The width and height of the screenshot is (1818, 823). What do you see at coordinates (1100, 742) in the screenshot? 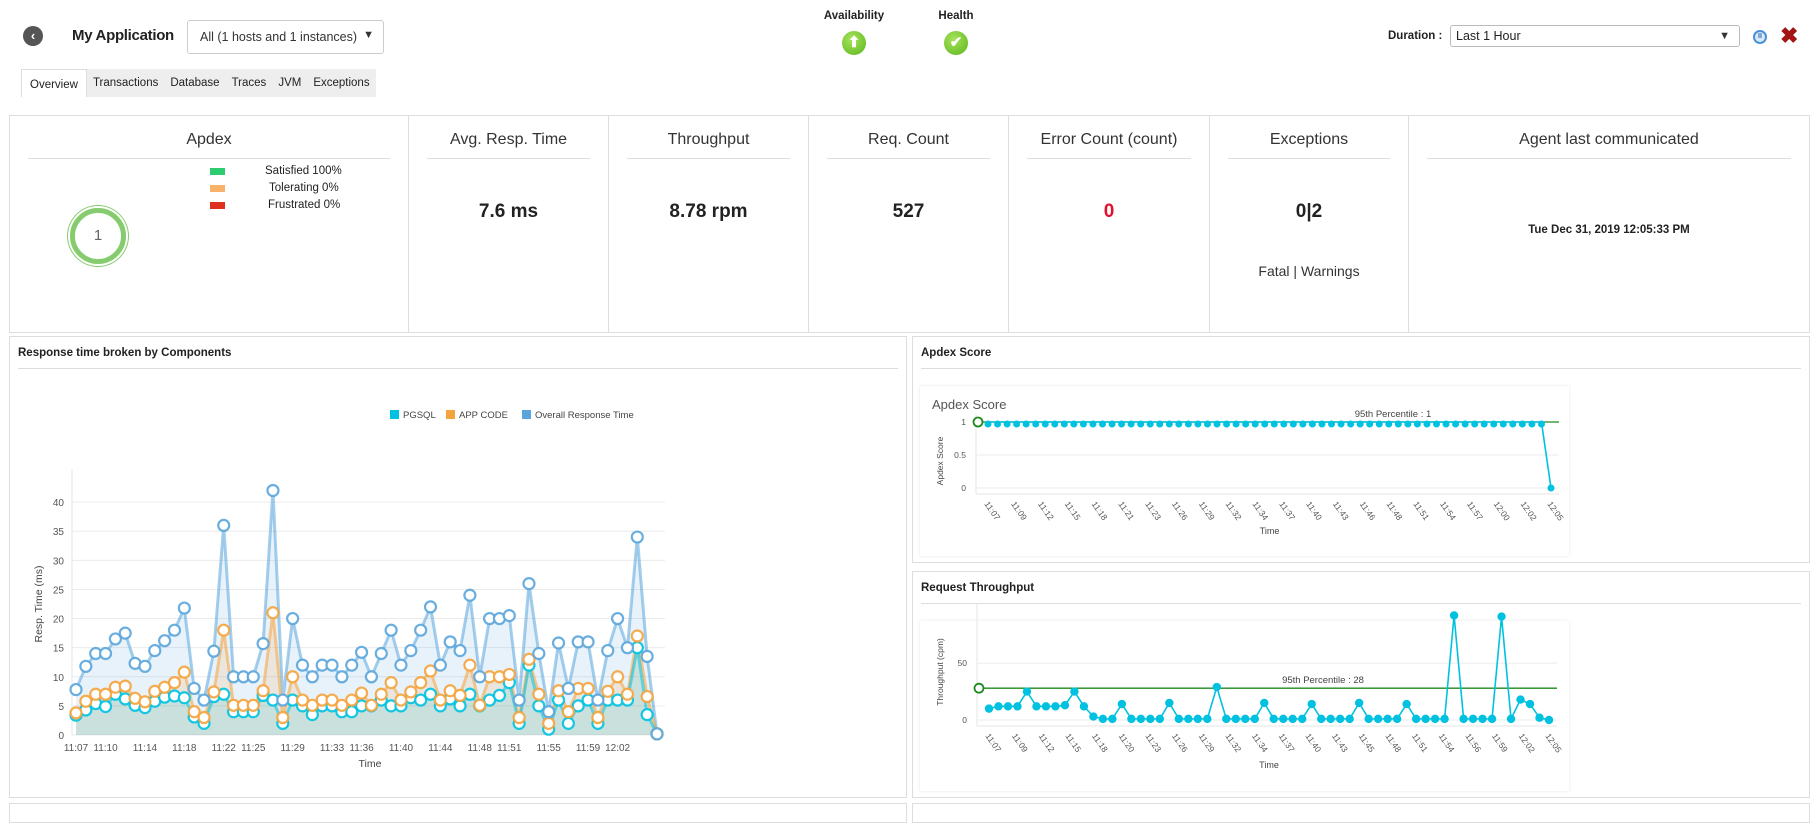
I see `x-tick-label: 11:18` at bounding box center [1100, 742].